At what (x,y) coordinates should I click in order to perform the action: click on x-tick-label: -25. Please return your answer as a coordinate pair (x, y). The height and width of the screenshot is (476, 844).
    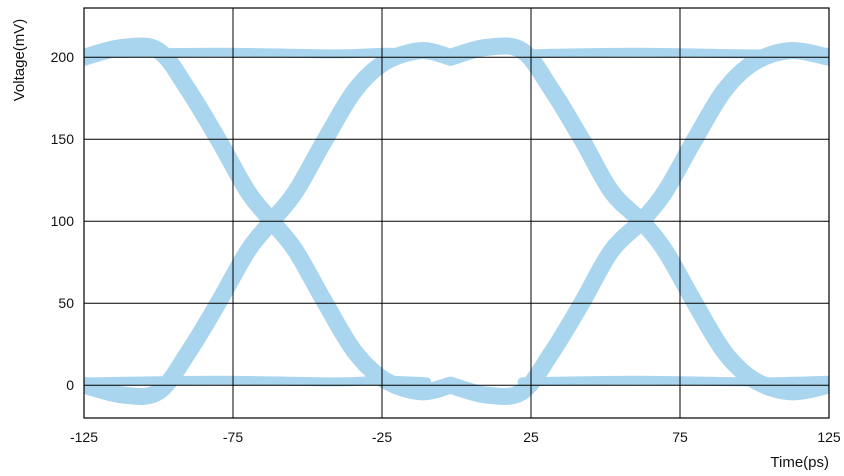
    Looking at the image, I should click on (382, 437).